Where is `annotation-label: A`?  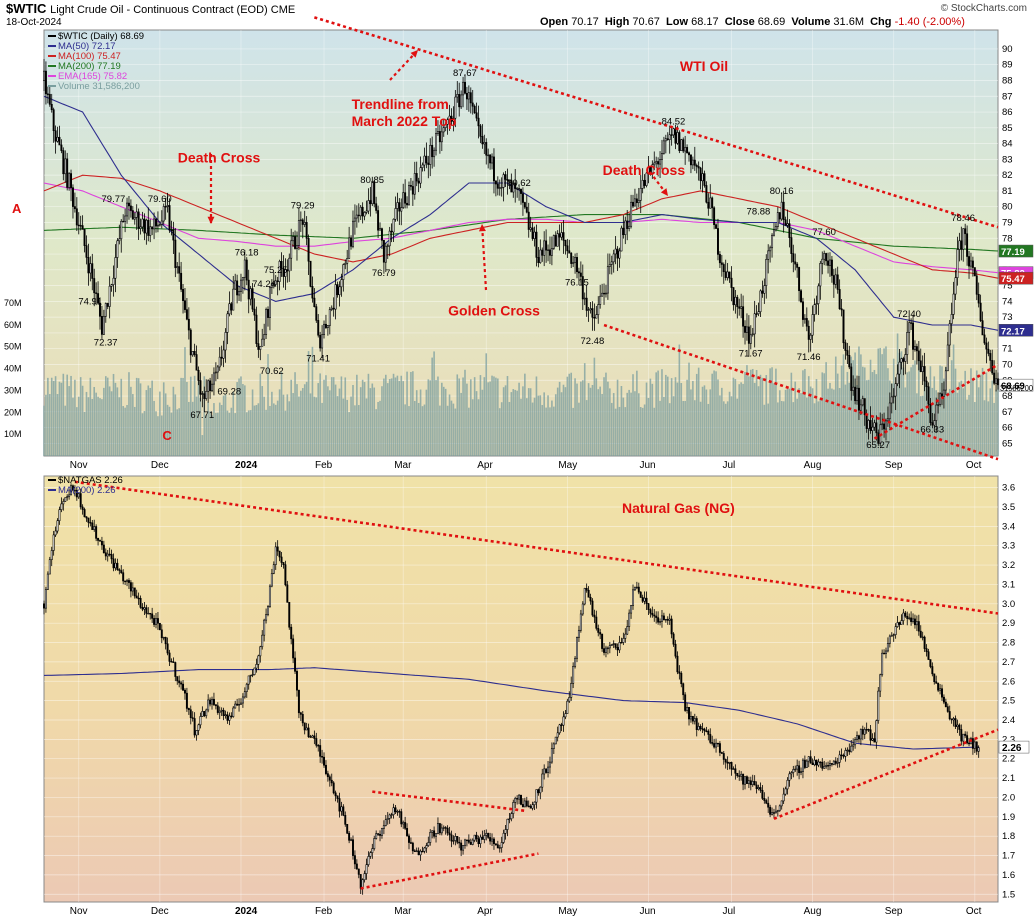
annotation-label: A is located at coordinates (17, 208).